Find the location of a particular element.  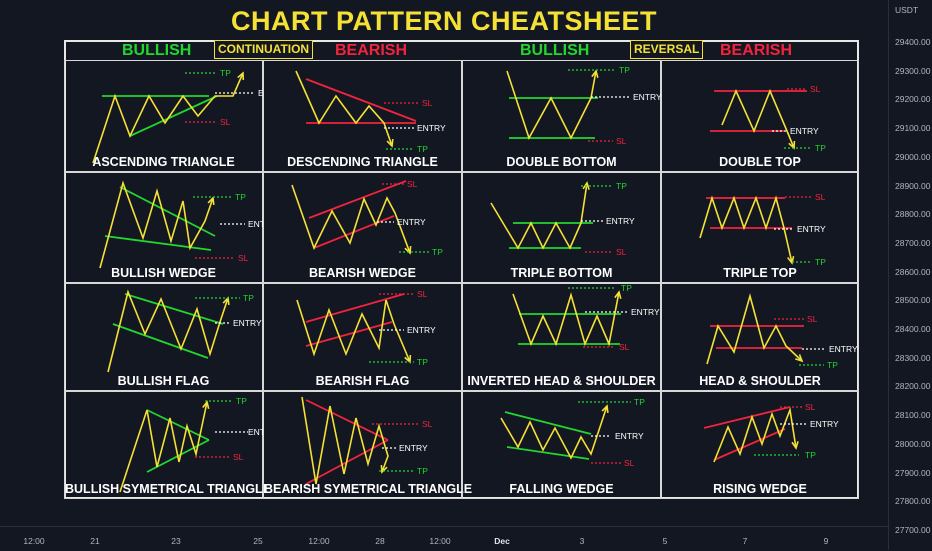

pattern-cell: TP ENTRY SL DOUBLE BOTTOM is located at coordinates (562, 116).